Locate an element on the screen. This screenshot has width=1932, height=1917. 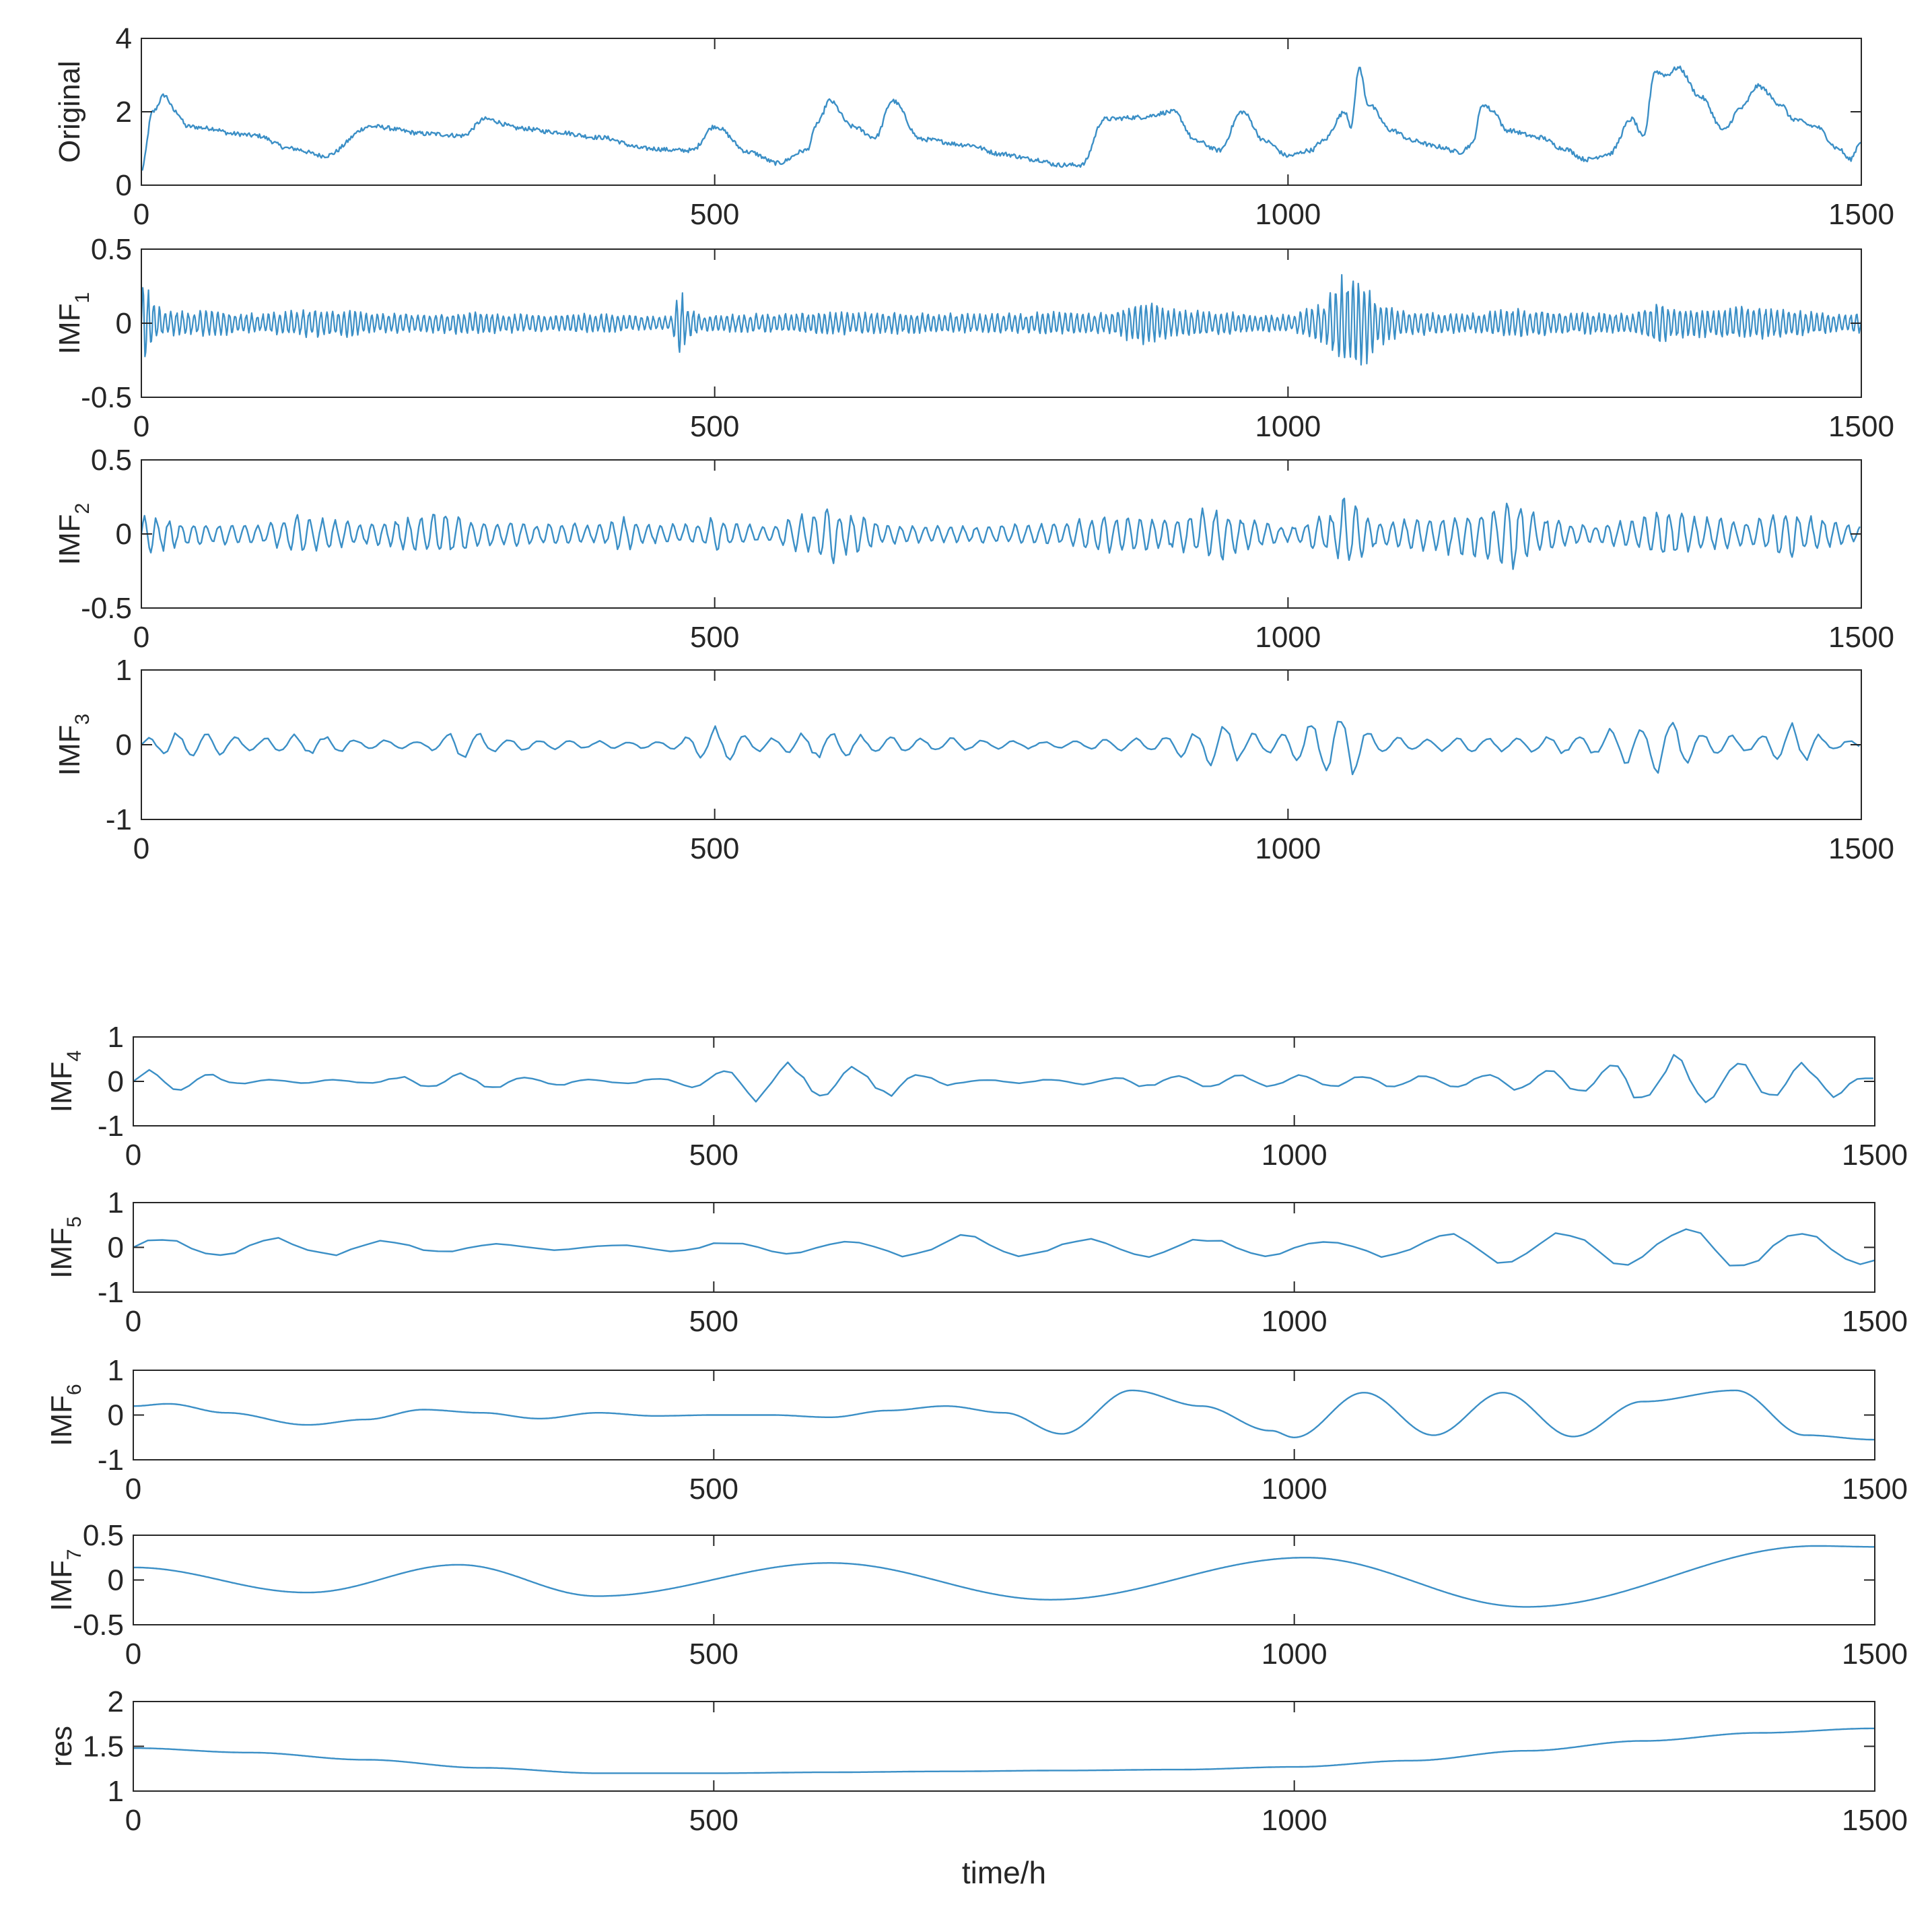
y-axis-label: IMF2 is located at coordinates (73, 534).